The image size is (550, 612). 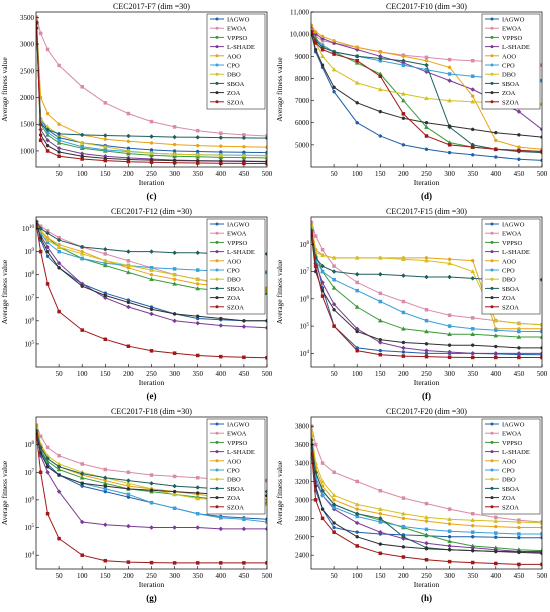 What do you see at coordinates (30, 344) in the screenshot?
I see `y-tick-label: 10⁵` at bounding box center [30, 344].